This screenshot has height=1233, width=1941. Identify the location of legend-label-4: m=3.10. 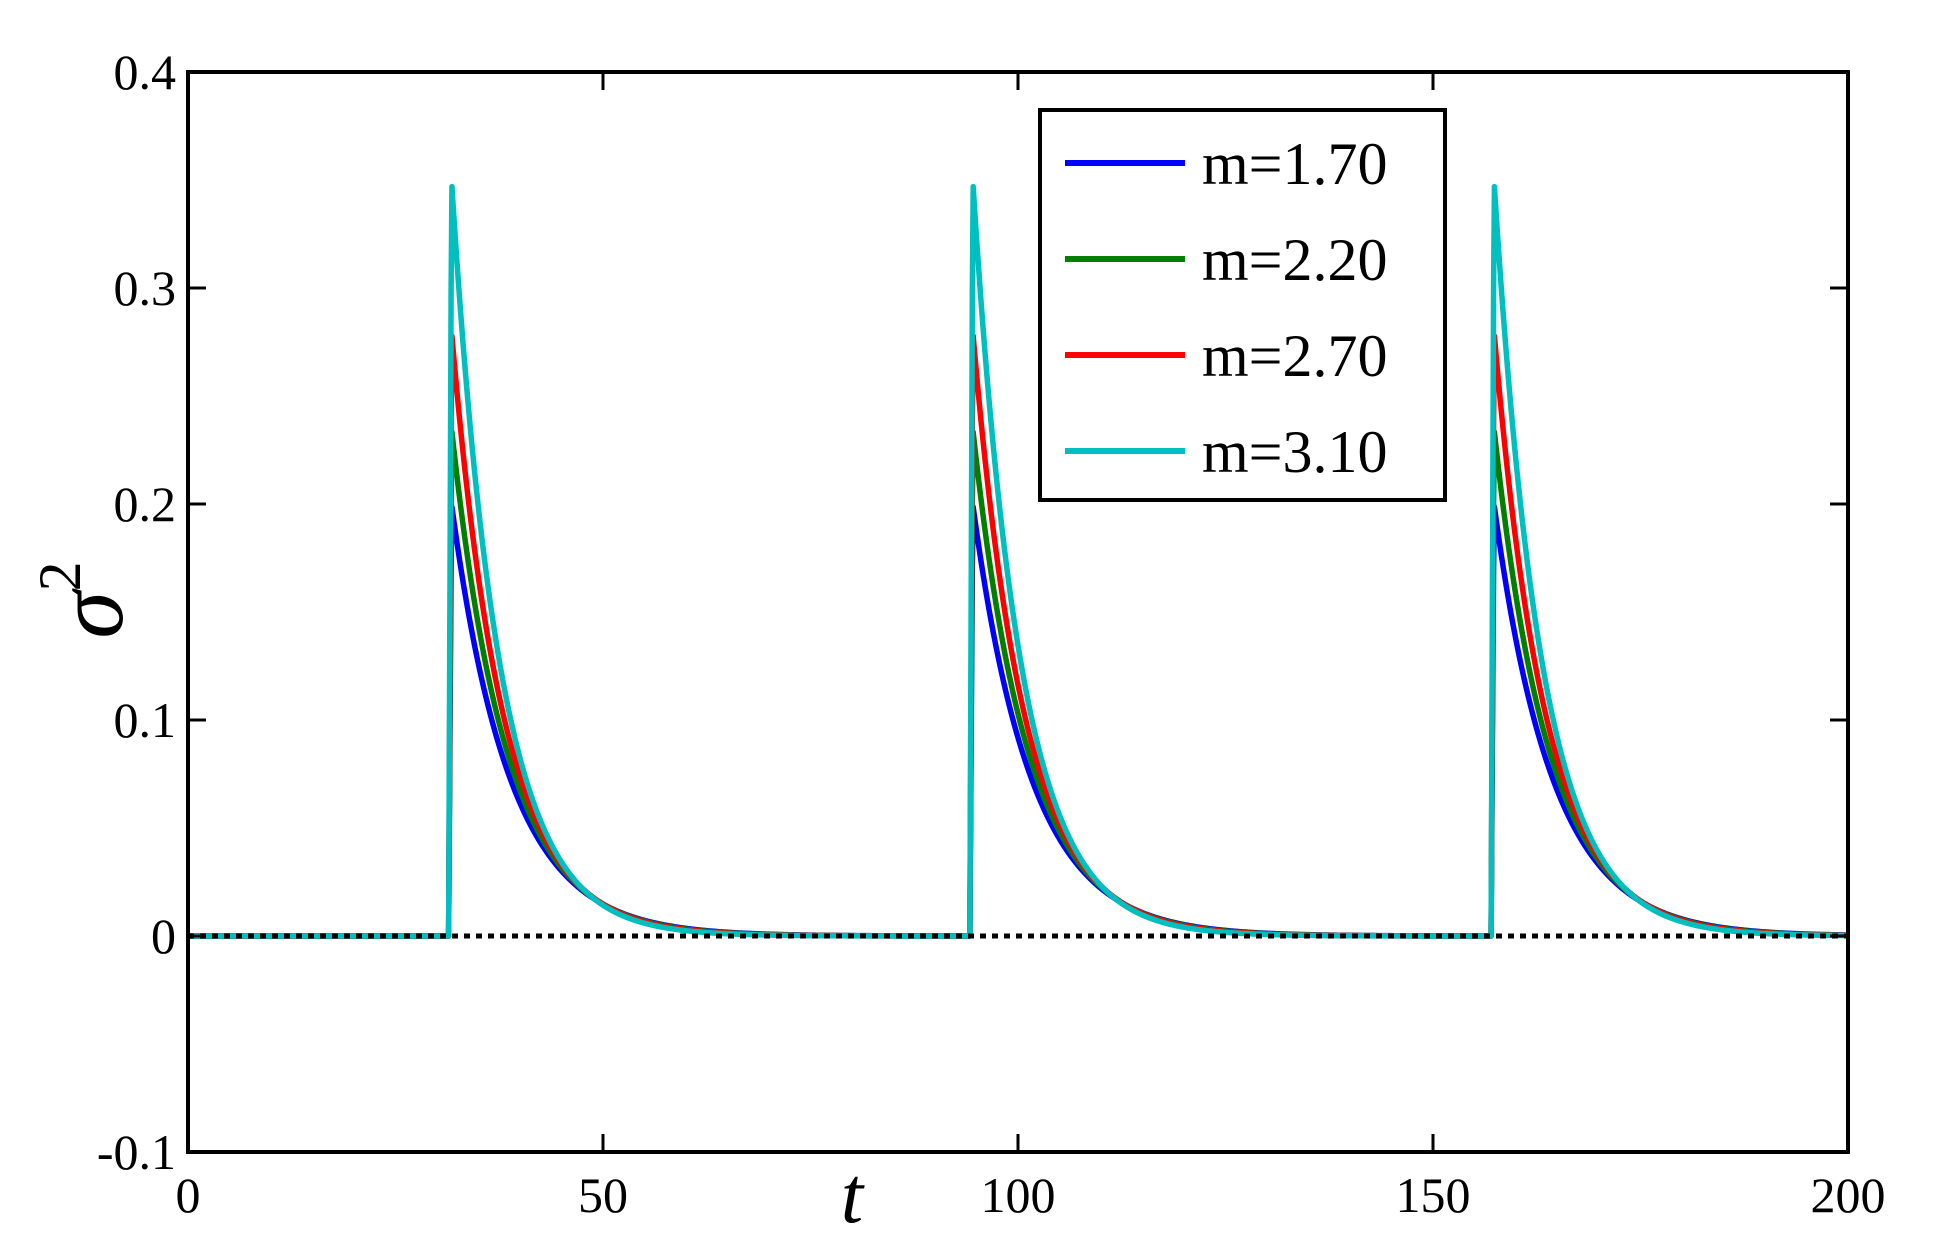
(1295, 452).